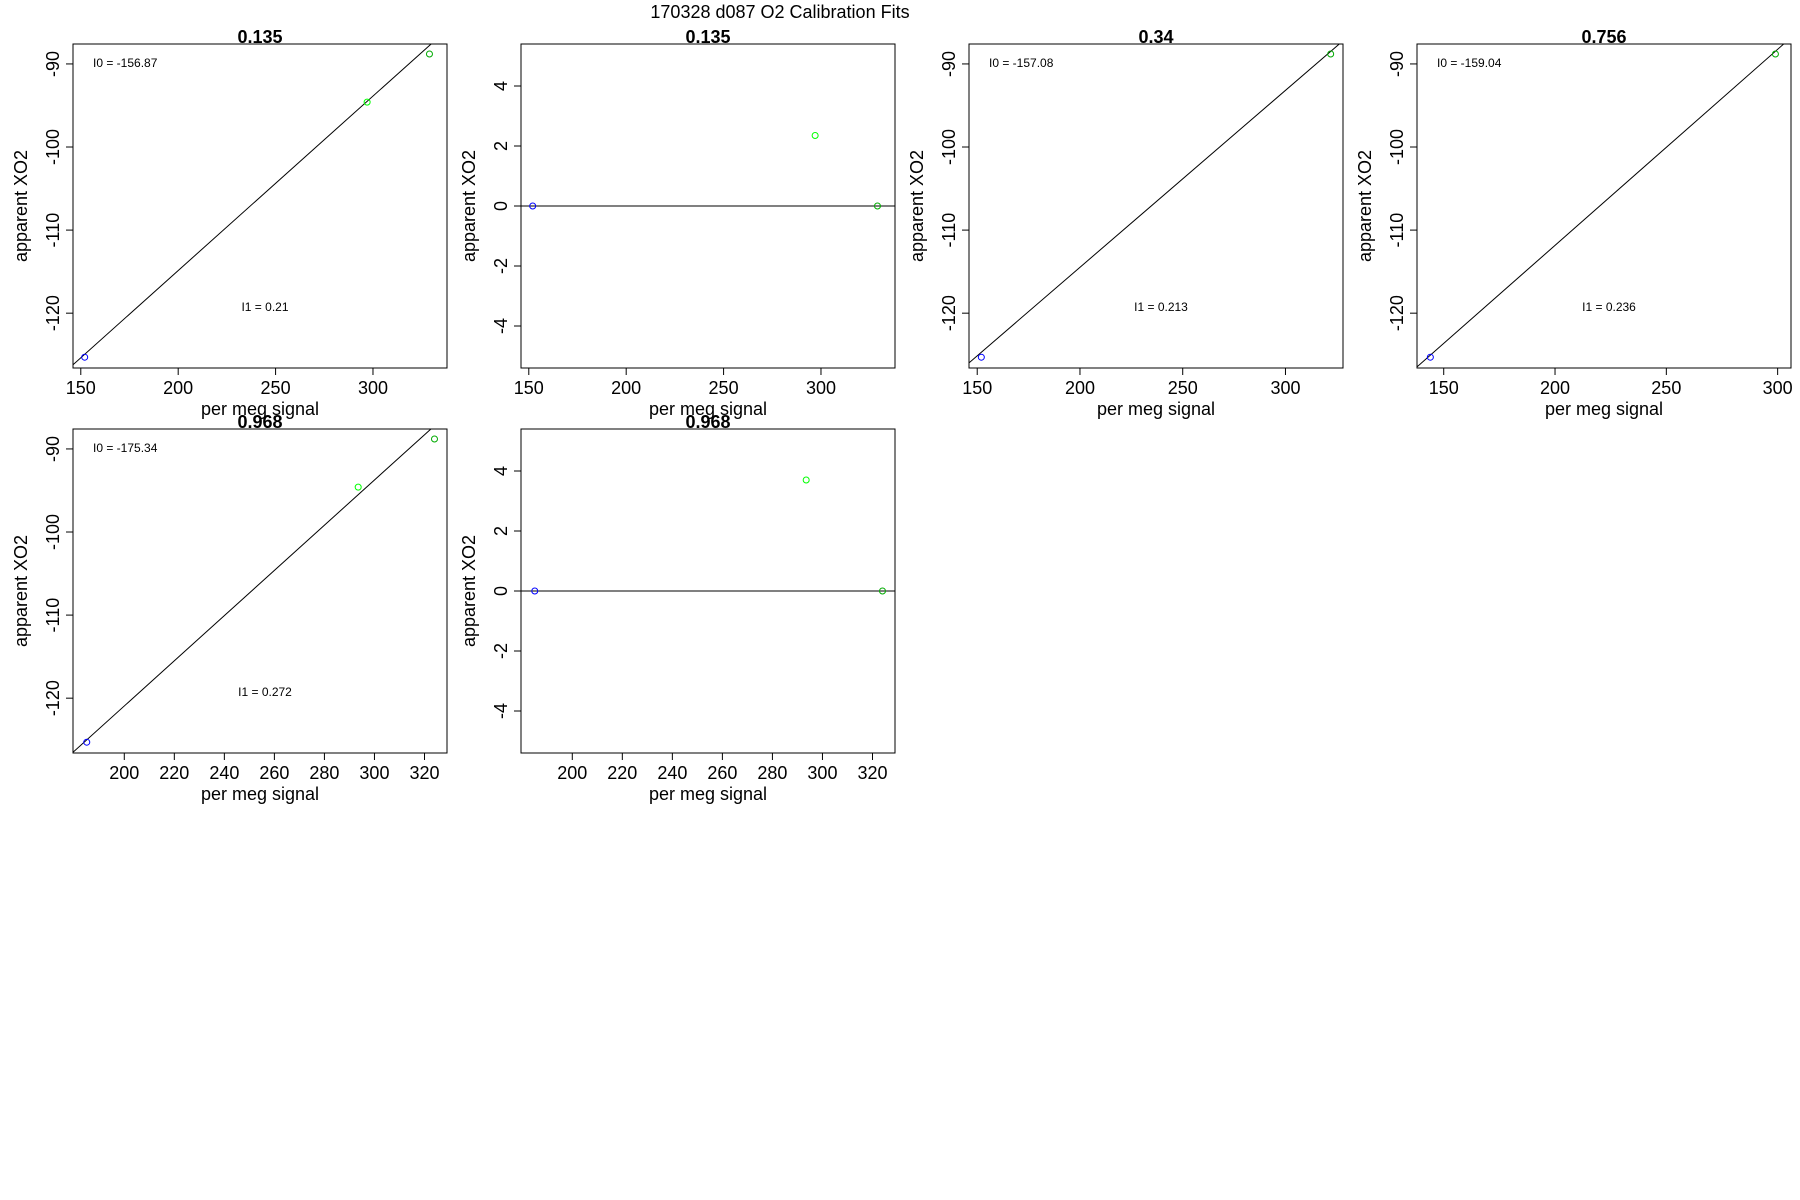 This screenshot has height=1200, width=1800. Describe the element at coordinates (1609, 307) in the screenshot. I see `slope-annotation: I1 = 0.236` at that location.